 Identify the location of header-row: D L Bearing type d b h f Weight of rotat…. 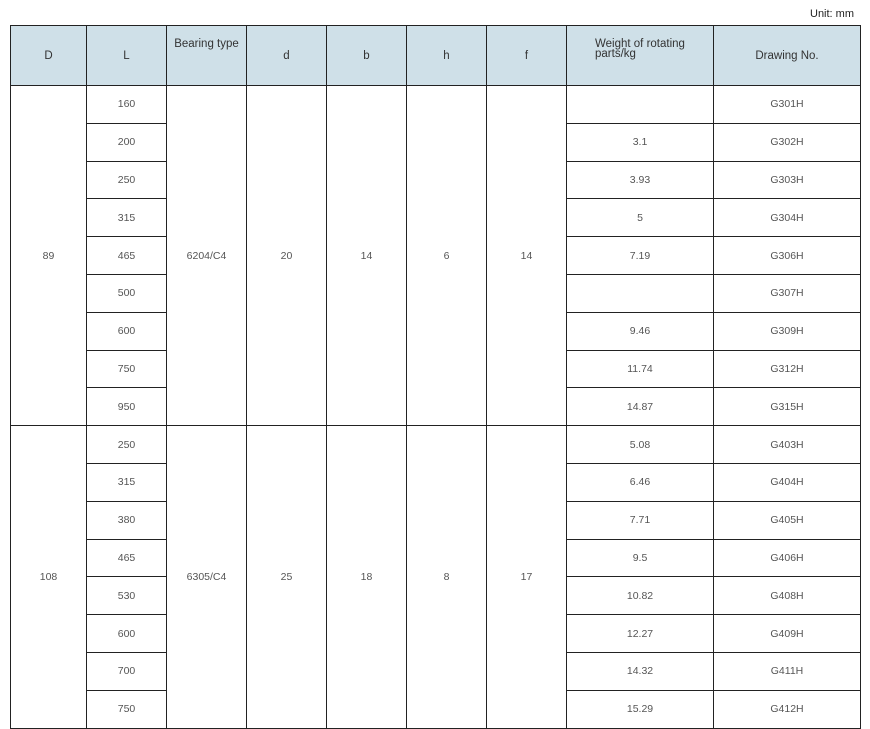
(435, 55).